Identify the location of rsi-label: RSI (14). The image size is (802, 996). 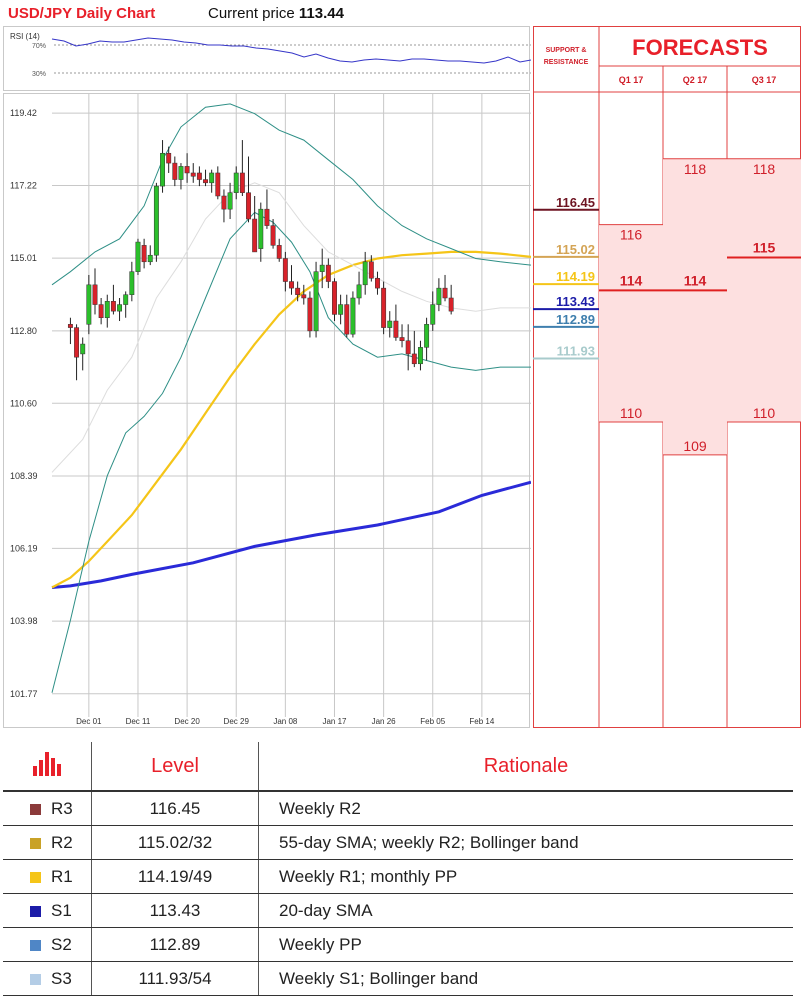
(25, 36).